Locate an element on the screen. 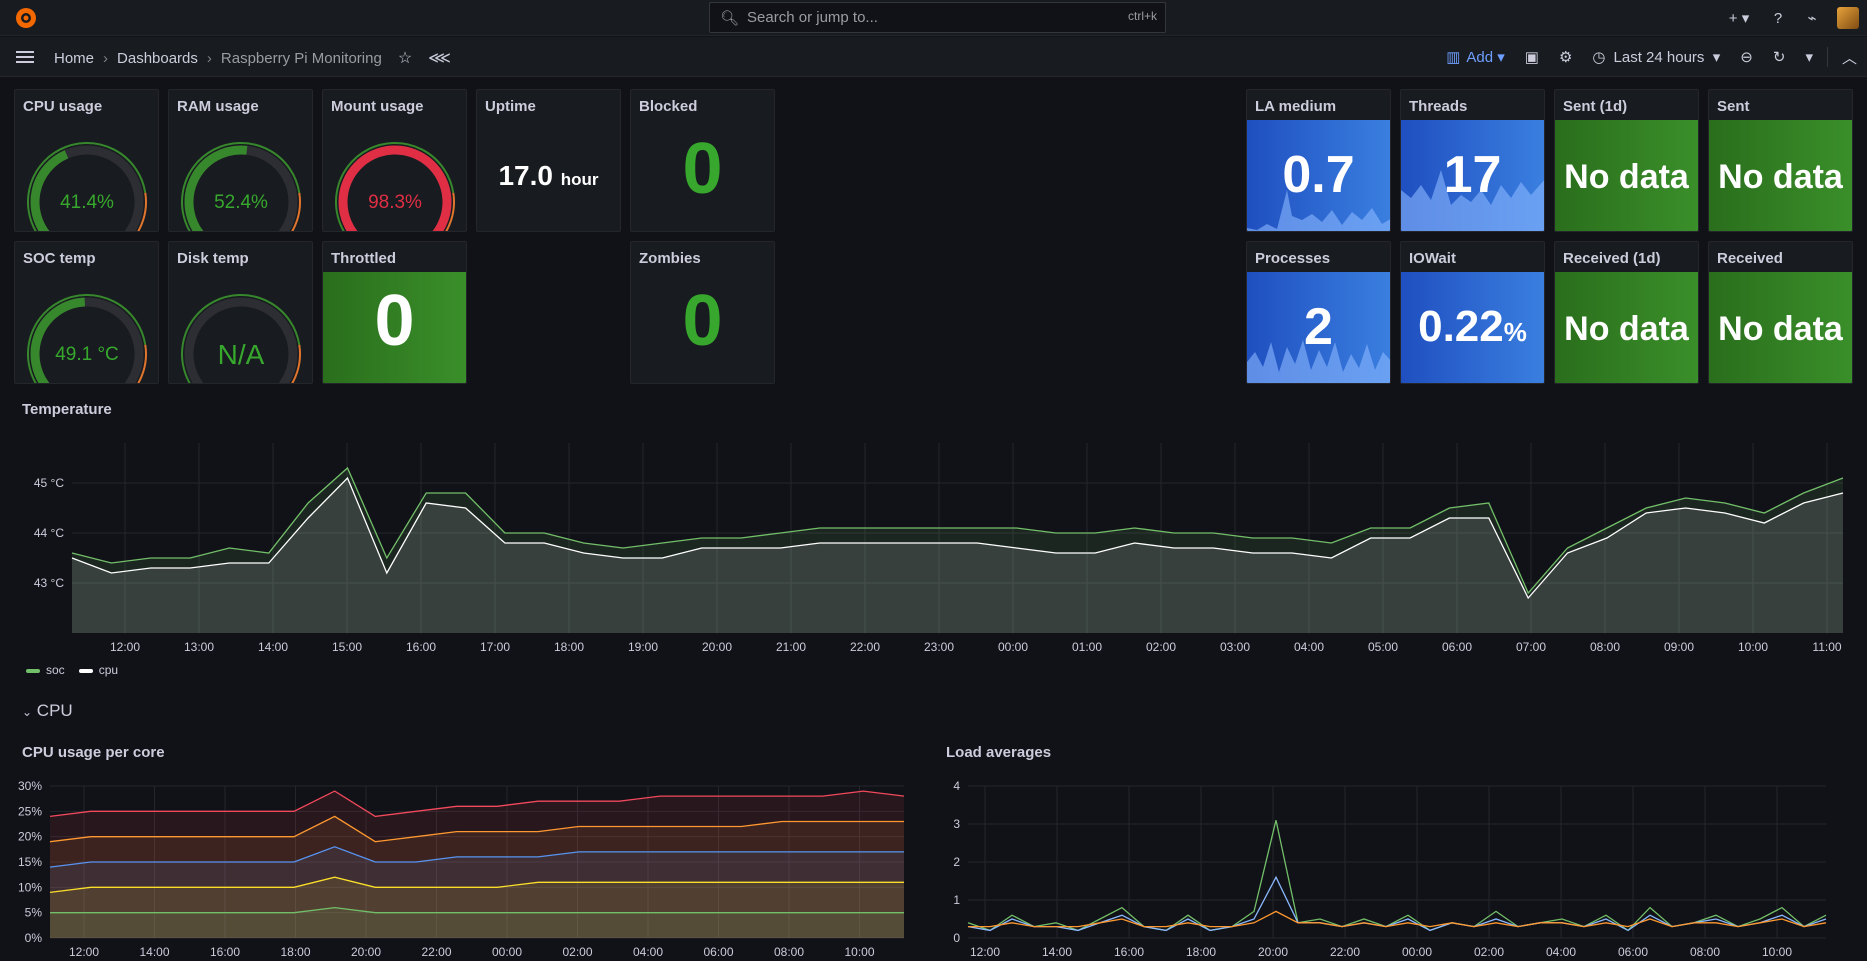  received-panel: Received No data is located at coordinates (1780, 312).